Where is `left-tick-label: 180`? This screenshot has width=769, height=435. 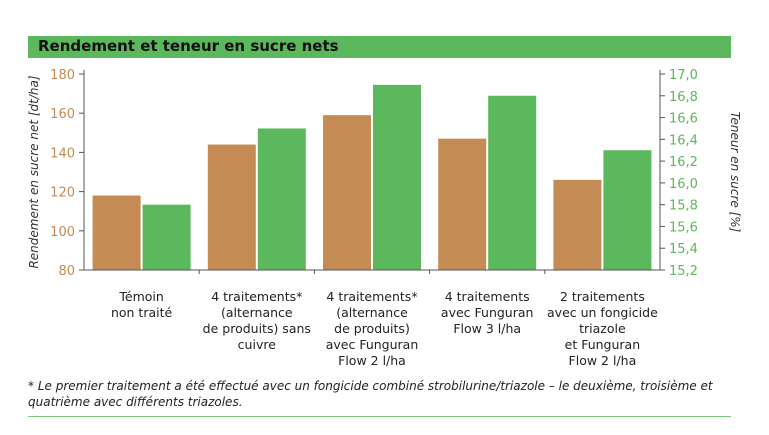 left-tick-label: 180 is located at coordinates (62, 75).